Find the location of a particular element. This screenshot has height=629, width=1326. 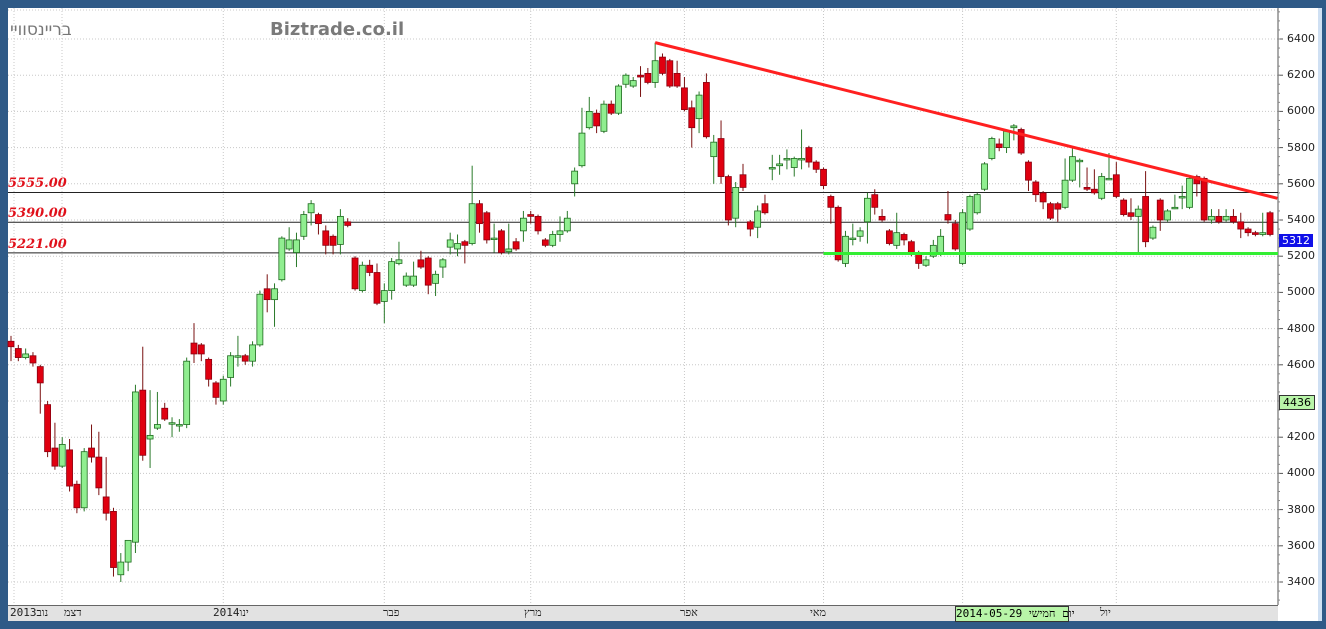

y-tick-label: 5400 is located at coordinates (1301, 219).